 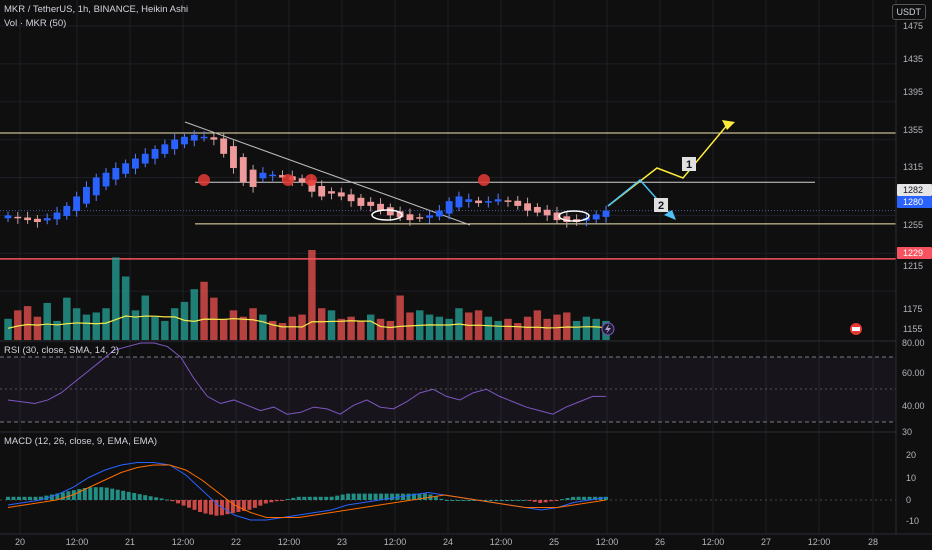 What do you see at coordinates (913, 387) in the screenshot?
I see `rsi-axis: 80.00 60.00 40.00 30` at bounding box center [913, 387].